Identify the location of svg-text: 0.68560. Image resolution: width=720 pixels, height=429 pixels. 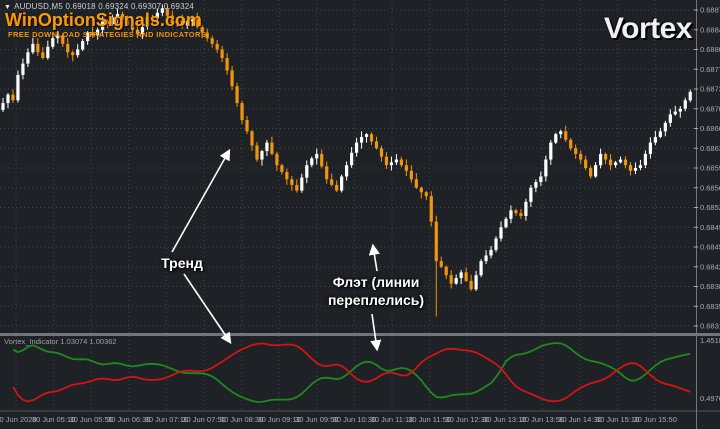
(710, 187).